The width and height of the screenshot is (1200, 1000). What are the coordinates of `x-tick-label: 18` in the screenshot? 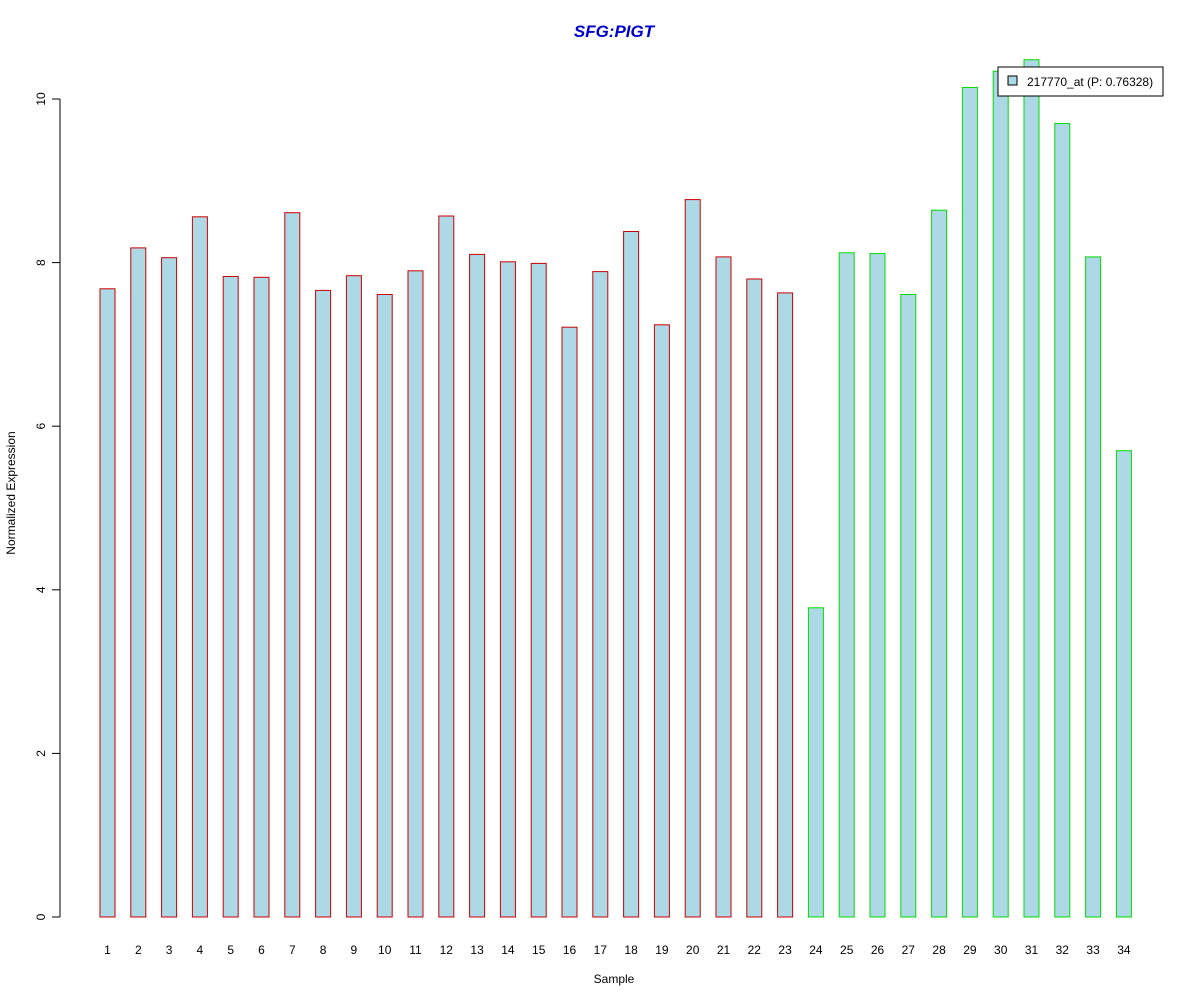 It's located at (631, 950).